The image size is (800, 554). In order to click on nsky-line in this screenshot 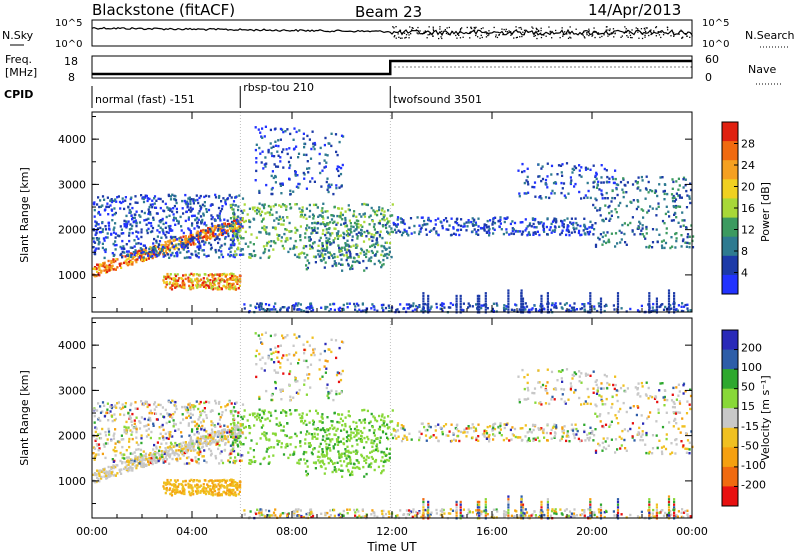, I will do `click(392, 31)`.